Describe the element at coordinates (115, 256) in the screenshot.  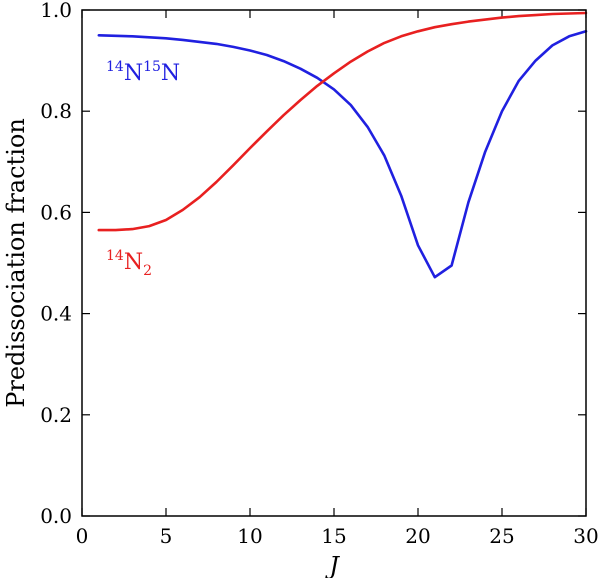
I see `label-14n2-sup: 14` at that location.